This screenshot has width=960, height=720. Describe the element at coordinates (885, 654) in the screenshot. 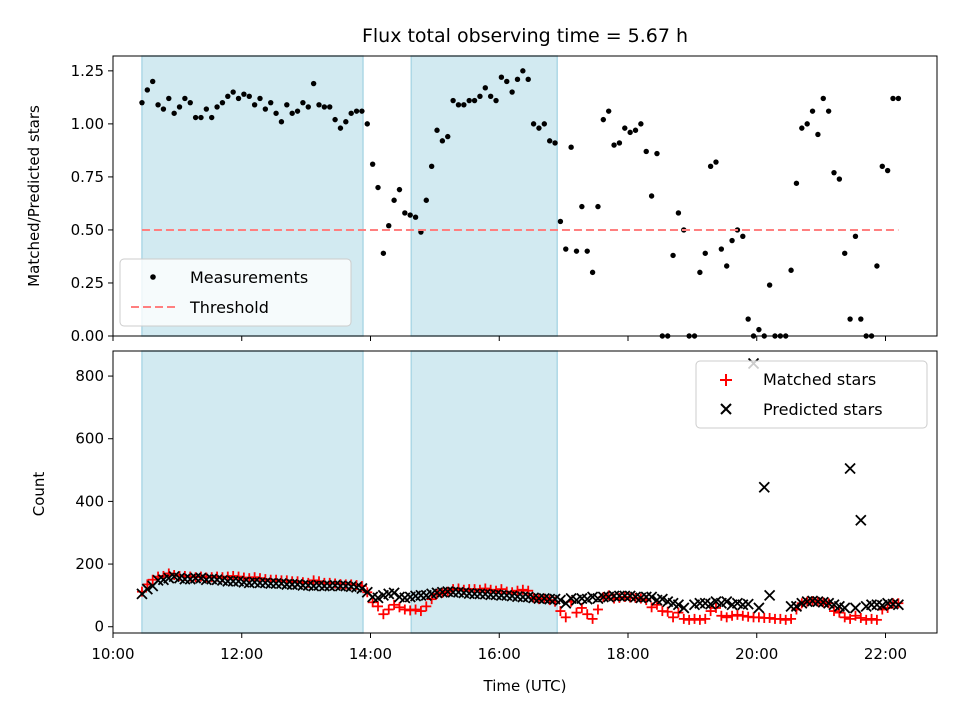

I see `bottom-x-tick-label: 22:00` at that location.